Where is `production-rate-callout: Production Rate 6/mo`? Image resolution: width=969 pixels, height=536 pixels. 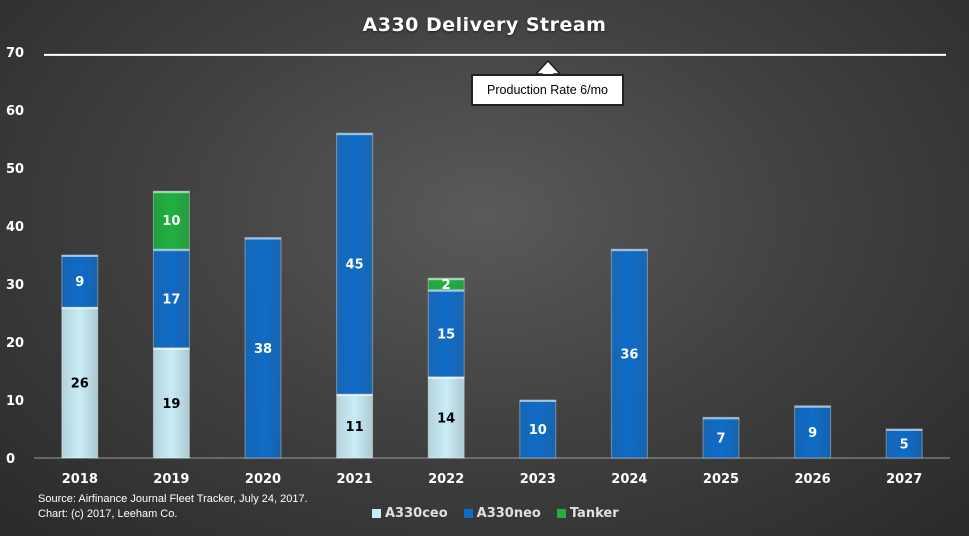
production-rate-callout: Production Rate 6/mo is located at coordinates (547, 90).